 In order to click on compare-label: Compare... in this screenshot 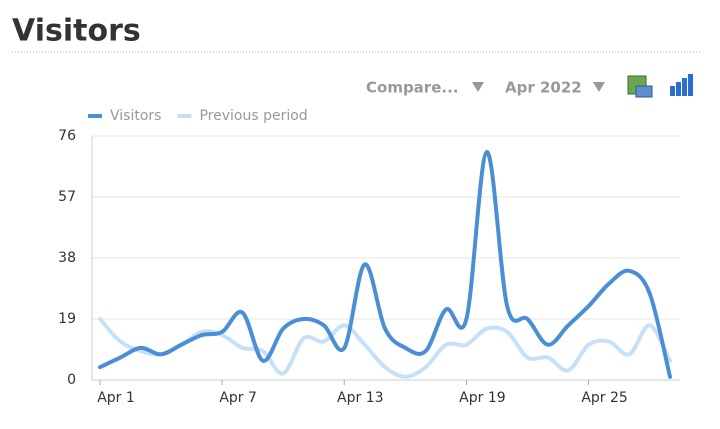, I will do `click(412, 88)`.